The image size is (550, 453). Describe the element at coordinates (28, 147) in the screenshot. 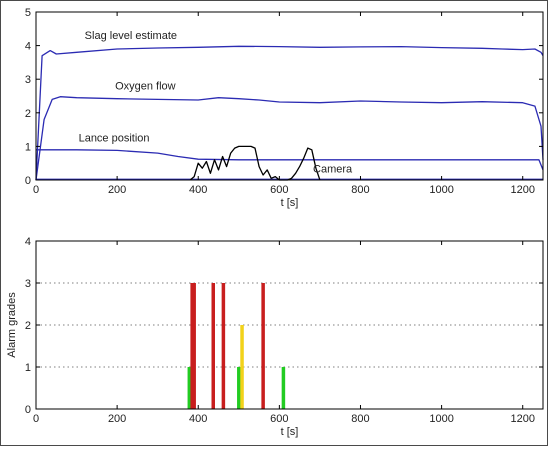

I see `plot-1-y-tick-label: 1` at that location.